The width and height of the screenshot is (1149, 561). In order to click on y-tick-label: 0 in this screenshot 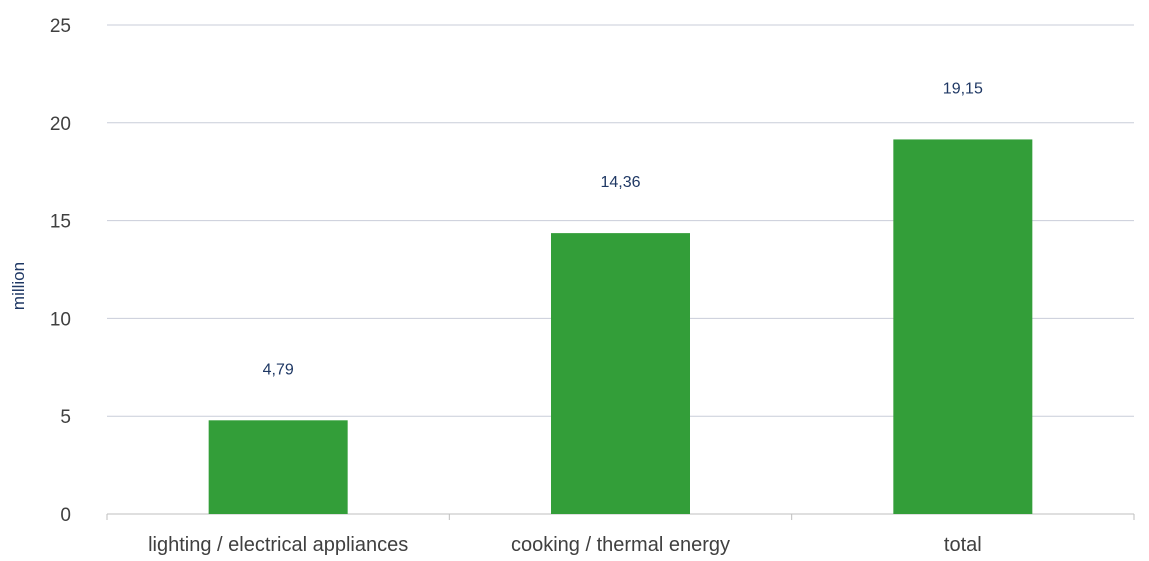, I will do `click(65, 515)`.